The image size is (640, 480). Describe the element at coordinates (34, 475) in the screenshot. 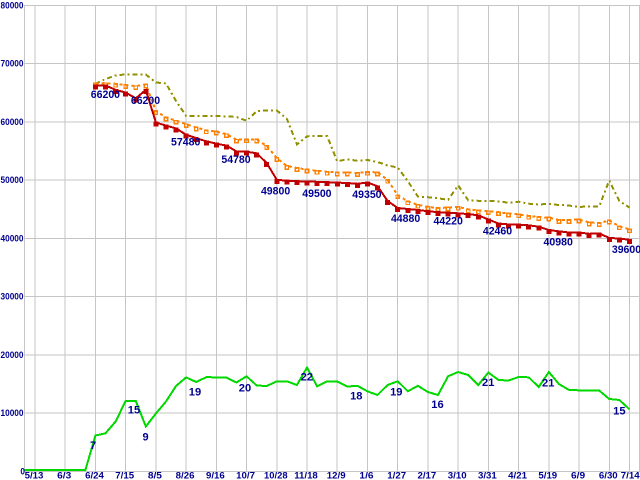

I see `svg-text: 5/13` at that location.